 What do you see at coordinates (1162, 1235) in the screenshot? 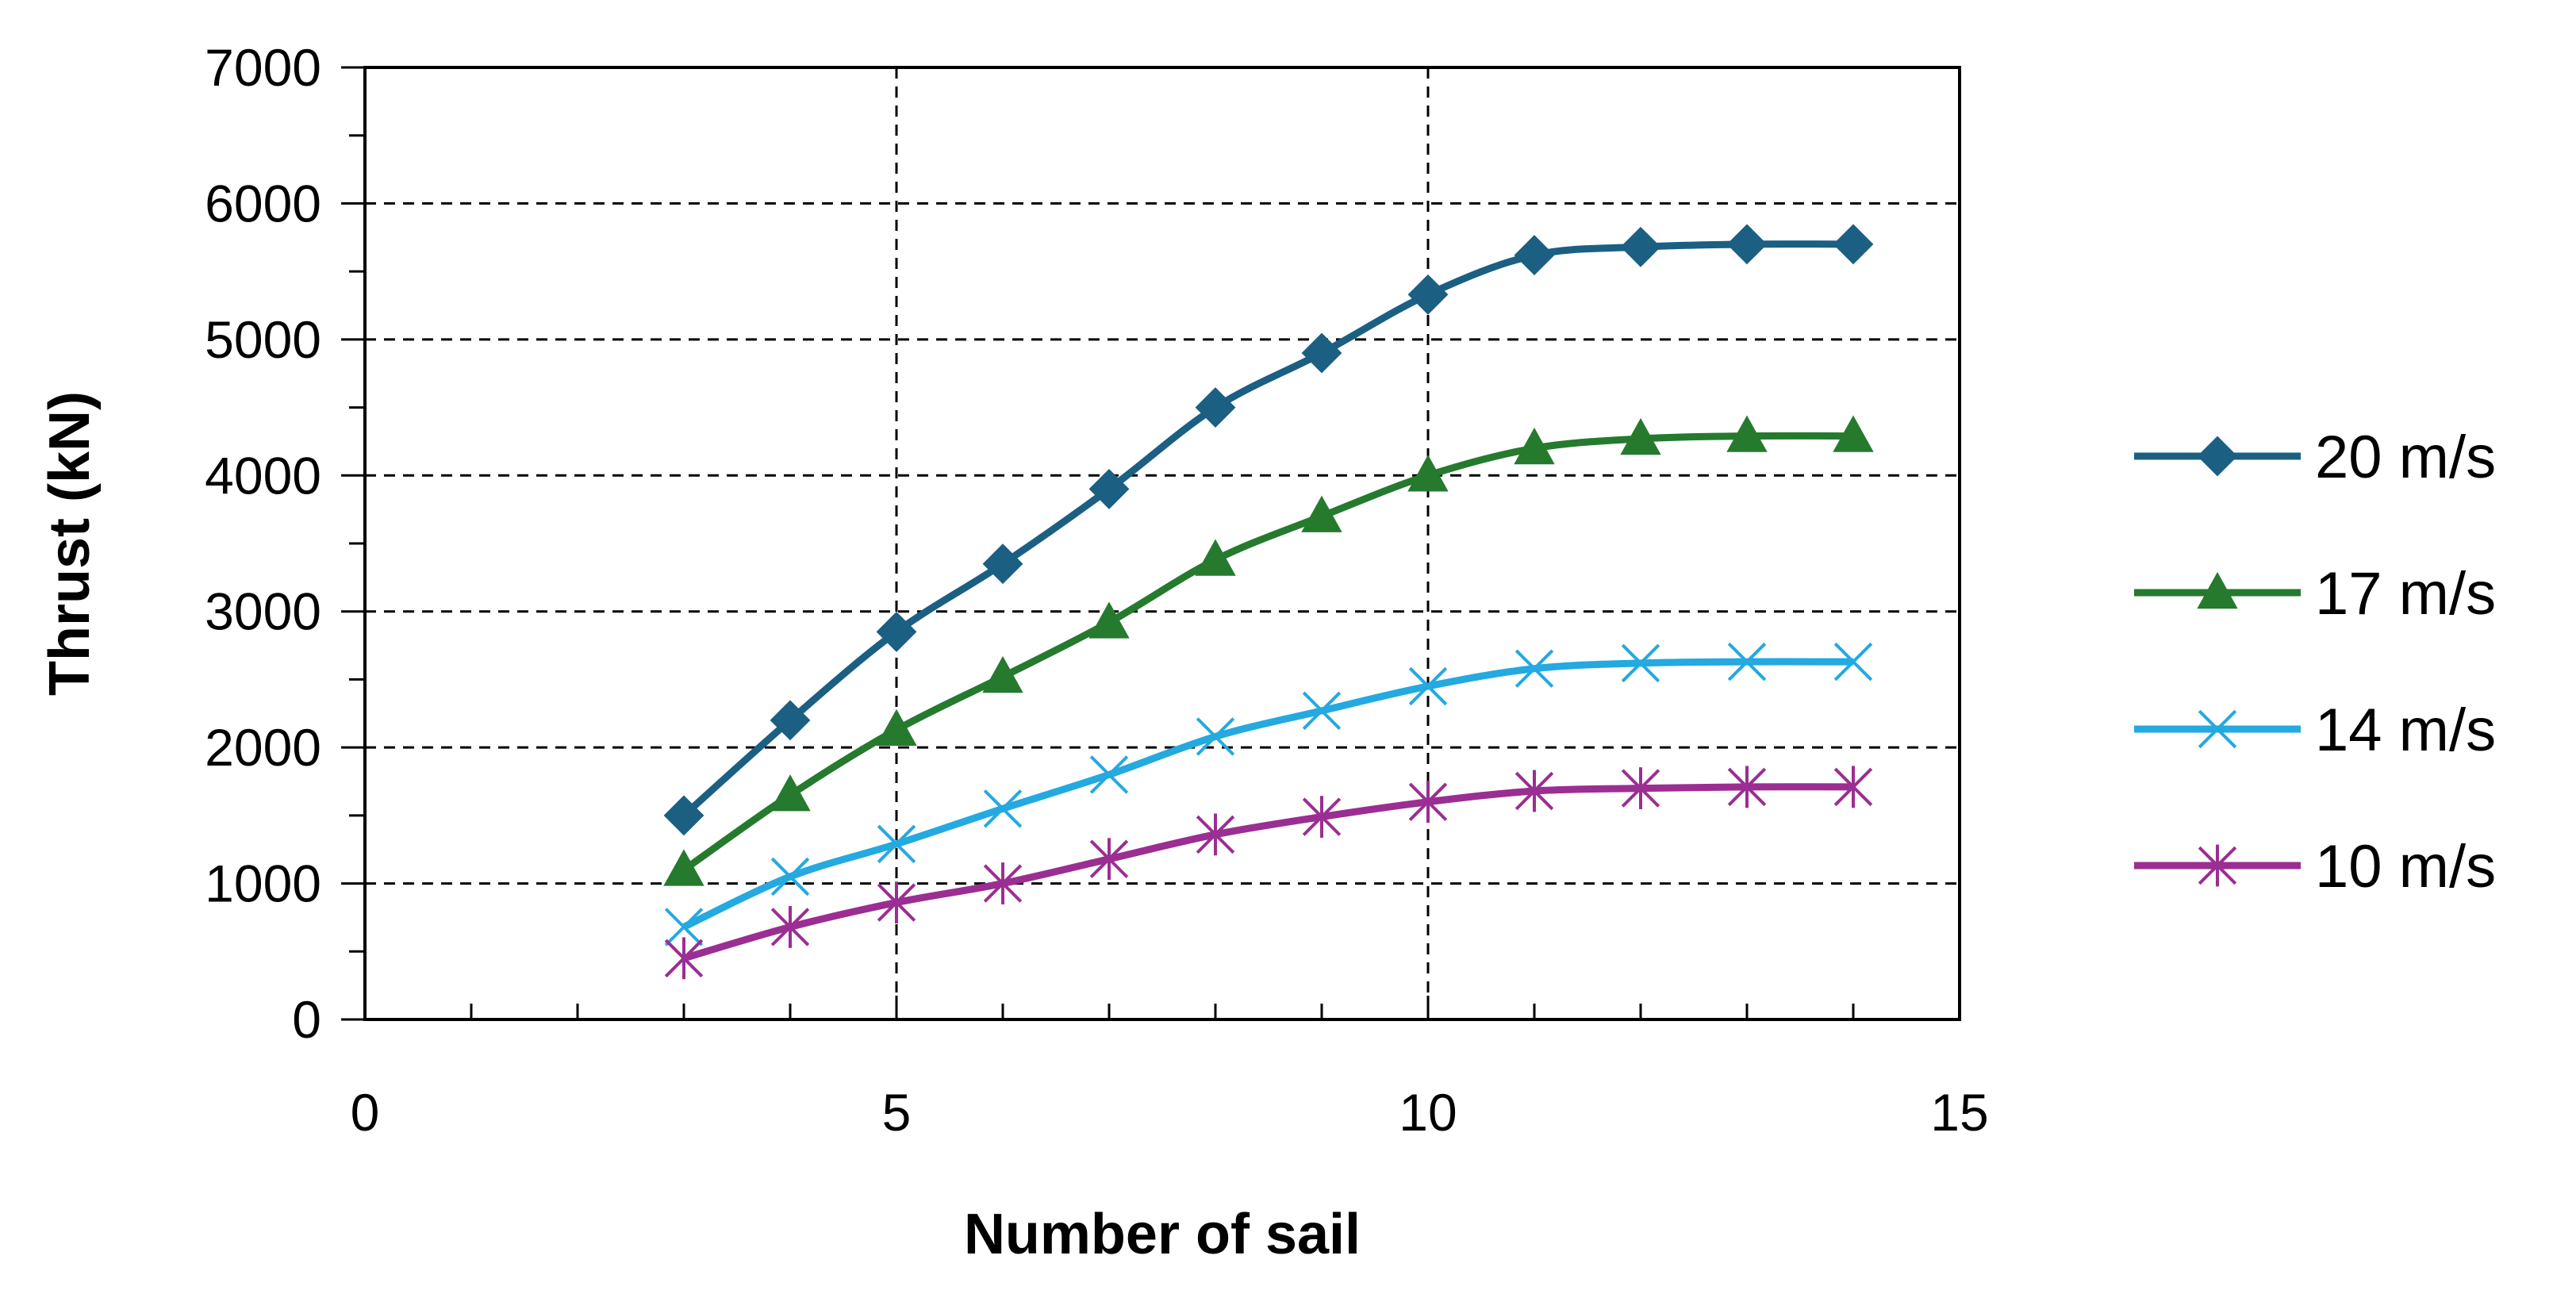
I see `x-axis-title: Number of sail` at bounding box center [1162, 1235].